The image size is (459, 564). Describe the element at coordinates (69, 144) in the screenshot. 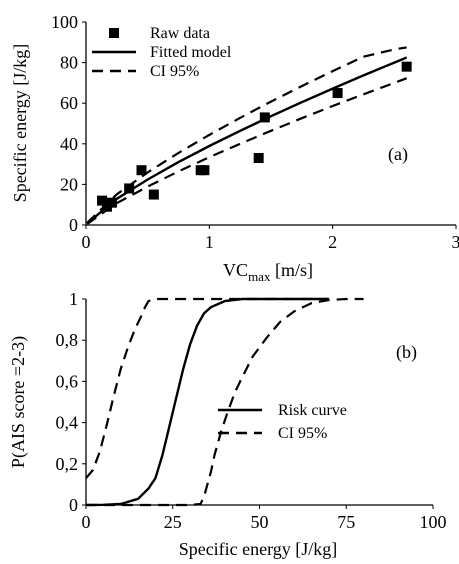

I see `y-tick-label: 40` at that location.